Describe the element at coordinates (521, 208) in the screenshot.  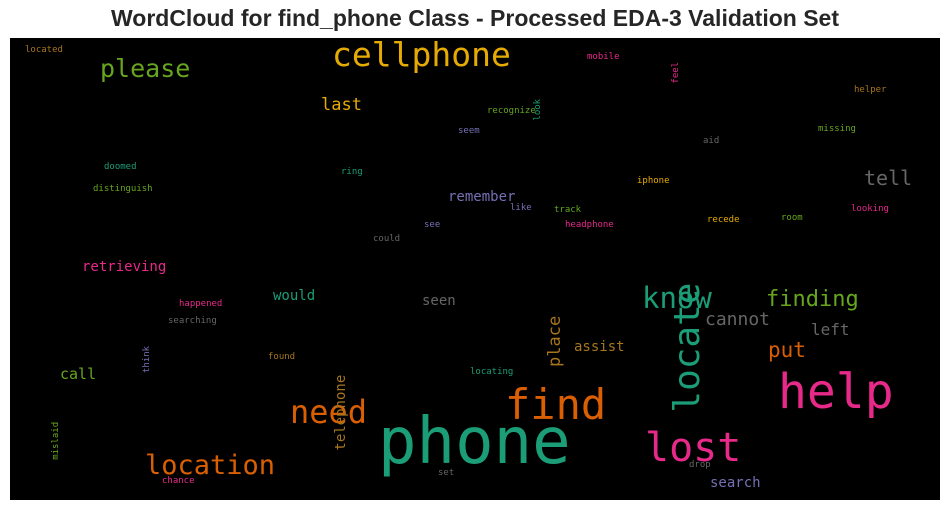
I see `word-like: like` at that location.